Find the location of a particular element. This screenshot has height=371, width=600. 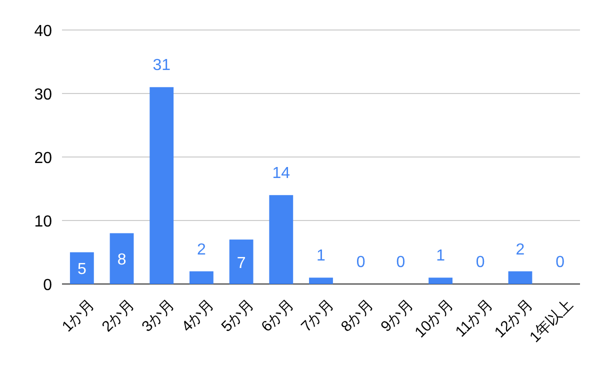

data-label: 5 is located at coordinates (81, 269).